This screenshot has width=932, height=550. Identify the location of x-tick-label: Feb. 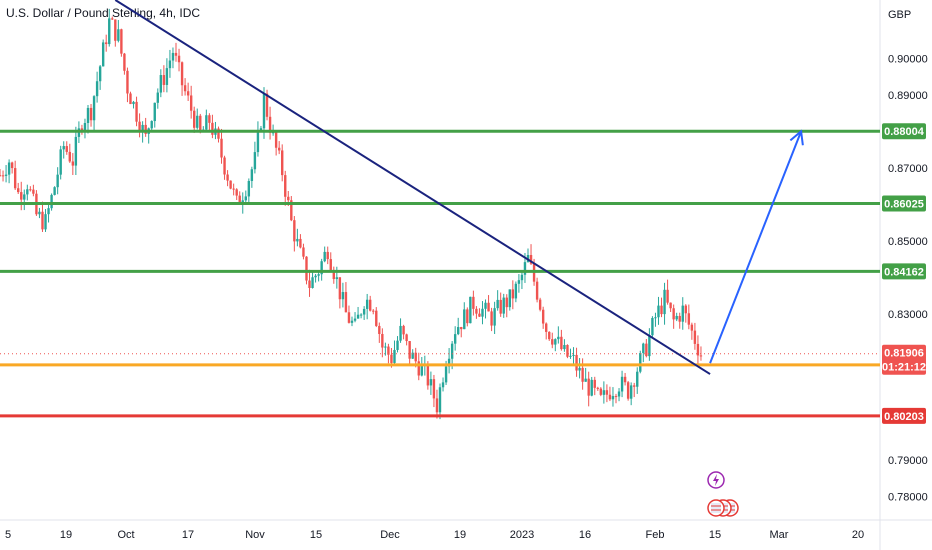
(655, 535).